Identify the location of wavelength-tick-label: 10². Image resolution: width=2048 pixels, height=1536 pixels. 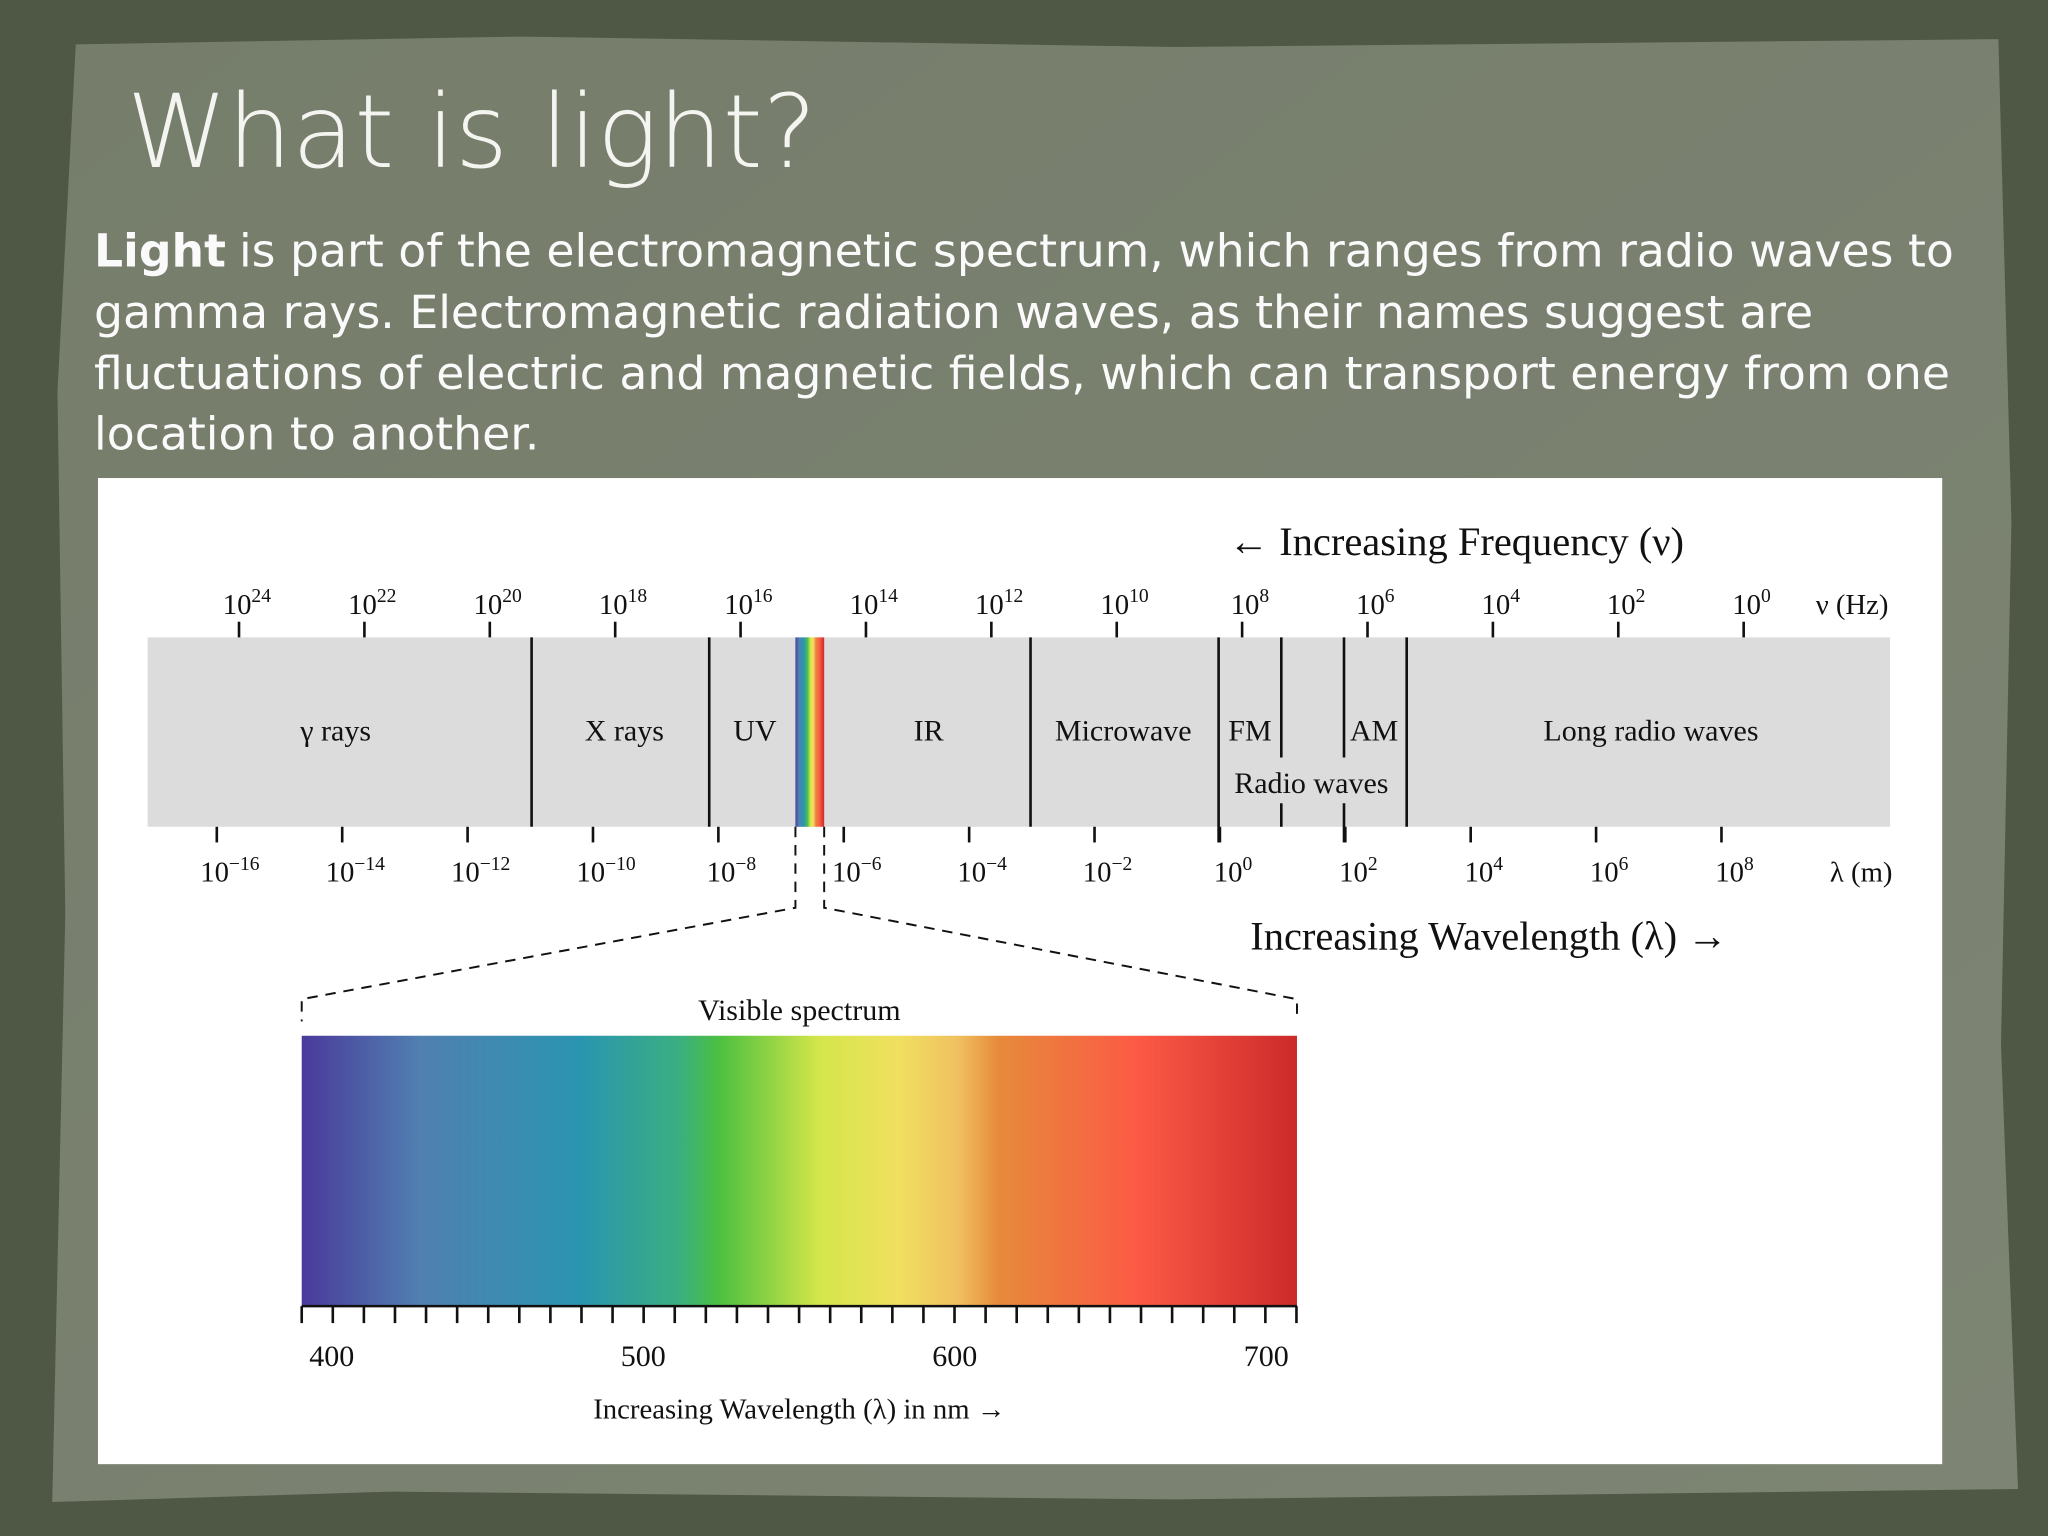
(1358, 871).